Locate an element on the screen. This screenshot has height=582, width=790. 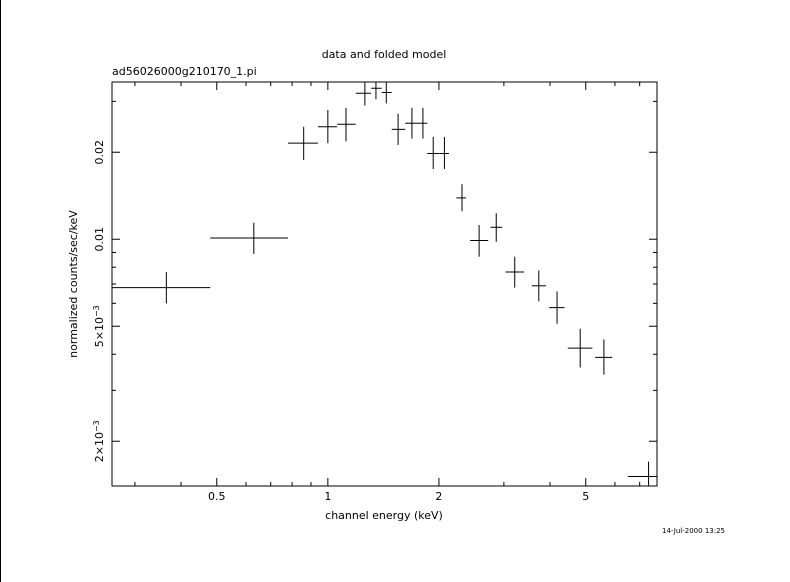
x-tick-label: 1 is located at coordinates (327, 496).